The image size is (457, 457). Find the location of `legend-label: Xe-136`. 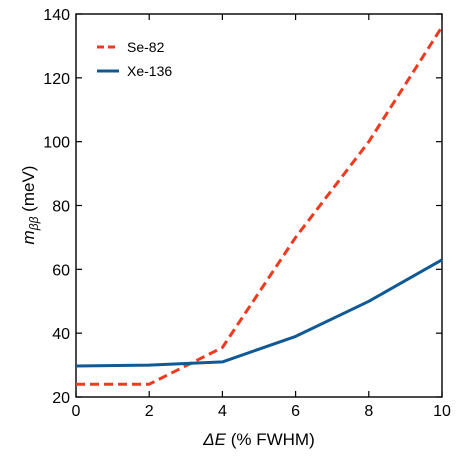

legend-label: Xe-136 is located at coordinates (149, 71).